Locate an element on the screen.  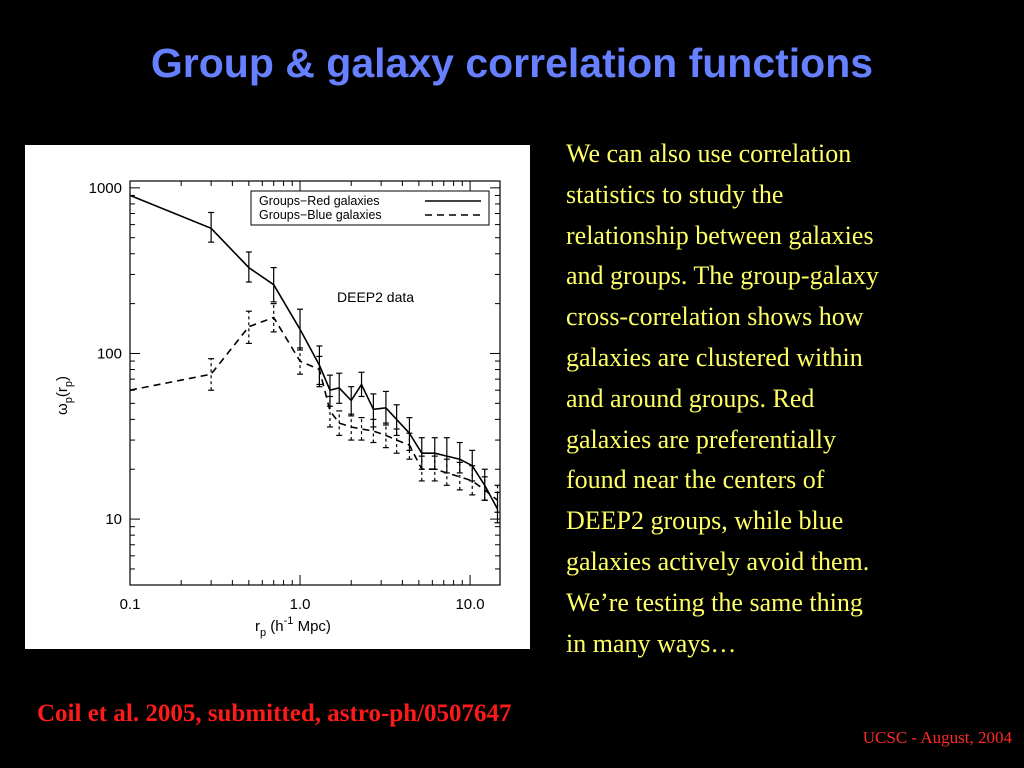
body-text-line: and around groups. Red is located at coordinates (690, 398).